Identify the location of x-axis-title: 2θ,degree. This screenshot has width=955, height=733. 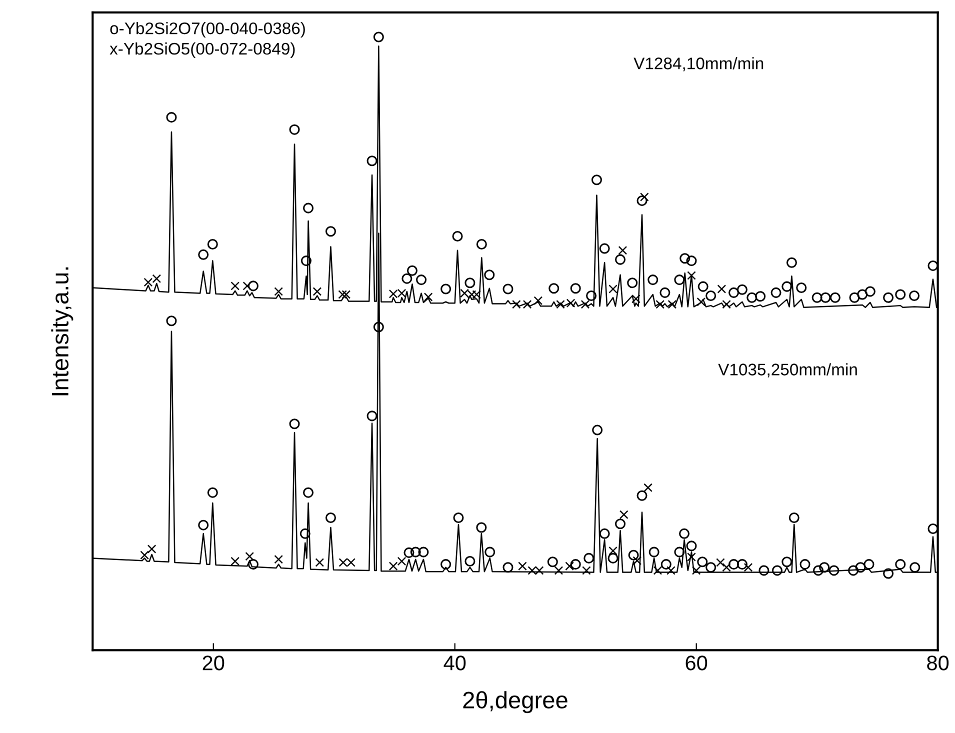
(515, 702).